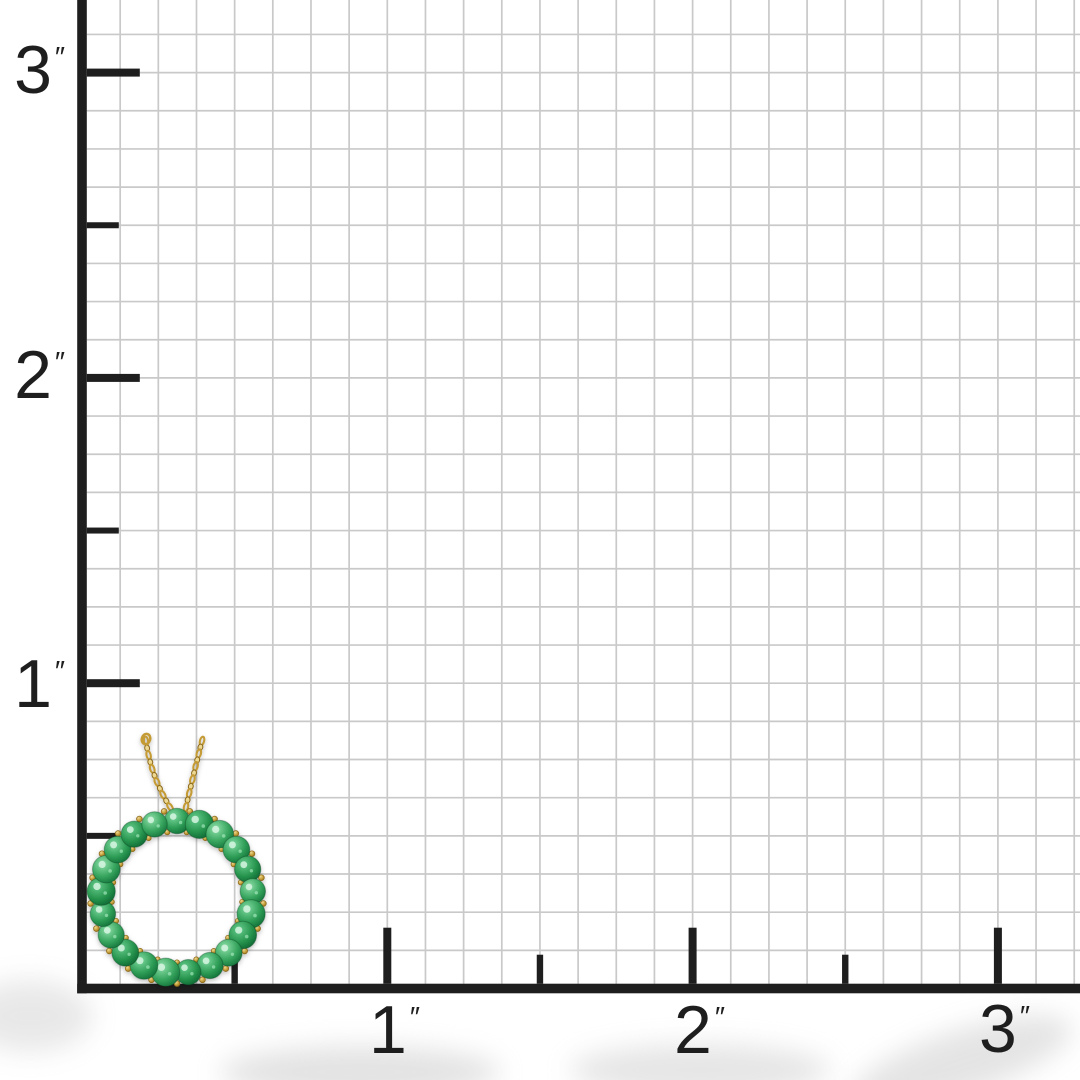 This screenshot has width=1080, height=1080. Describe the element at coordinates (998, 1029) in the screenshot. I see `x-axis-label-3in-number: 3` at that location.